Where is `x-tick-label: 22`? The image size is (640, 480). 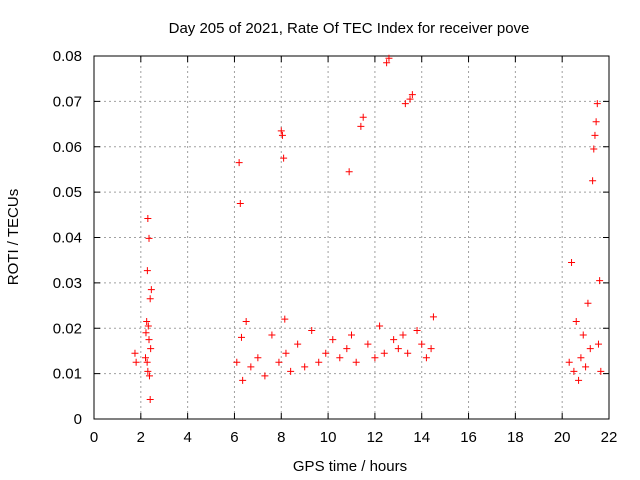
x-tick-label: 22 is located at coordinates (609, 437).